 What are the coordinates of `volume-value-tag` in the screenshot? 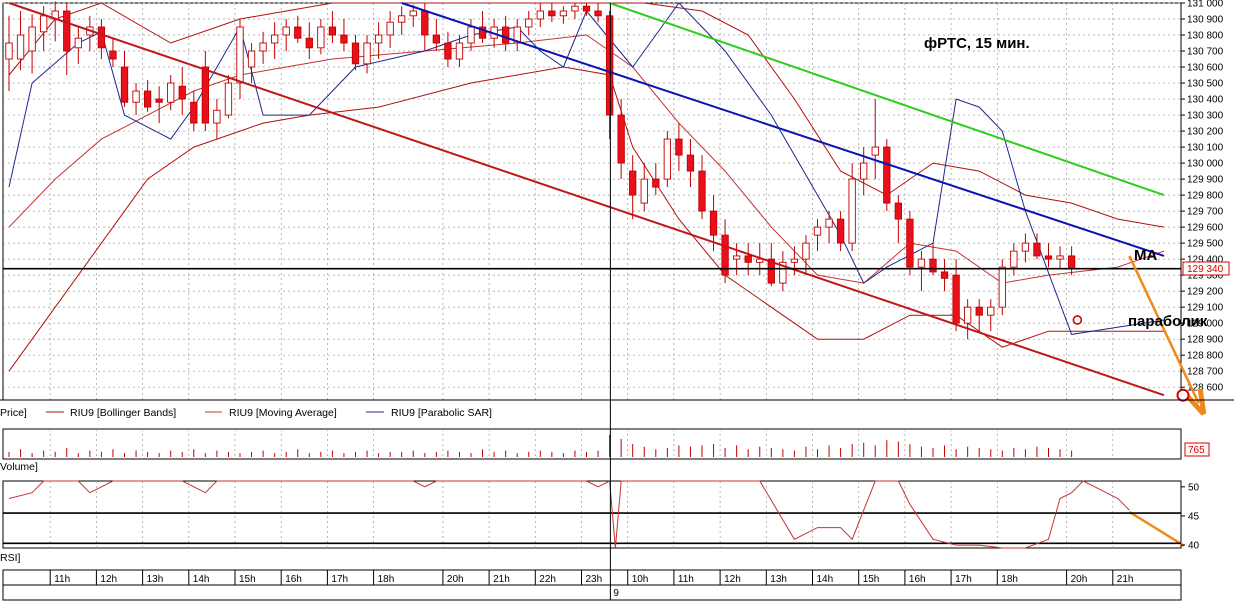 It's located at (1197, 449).